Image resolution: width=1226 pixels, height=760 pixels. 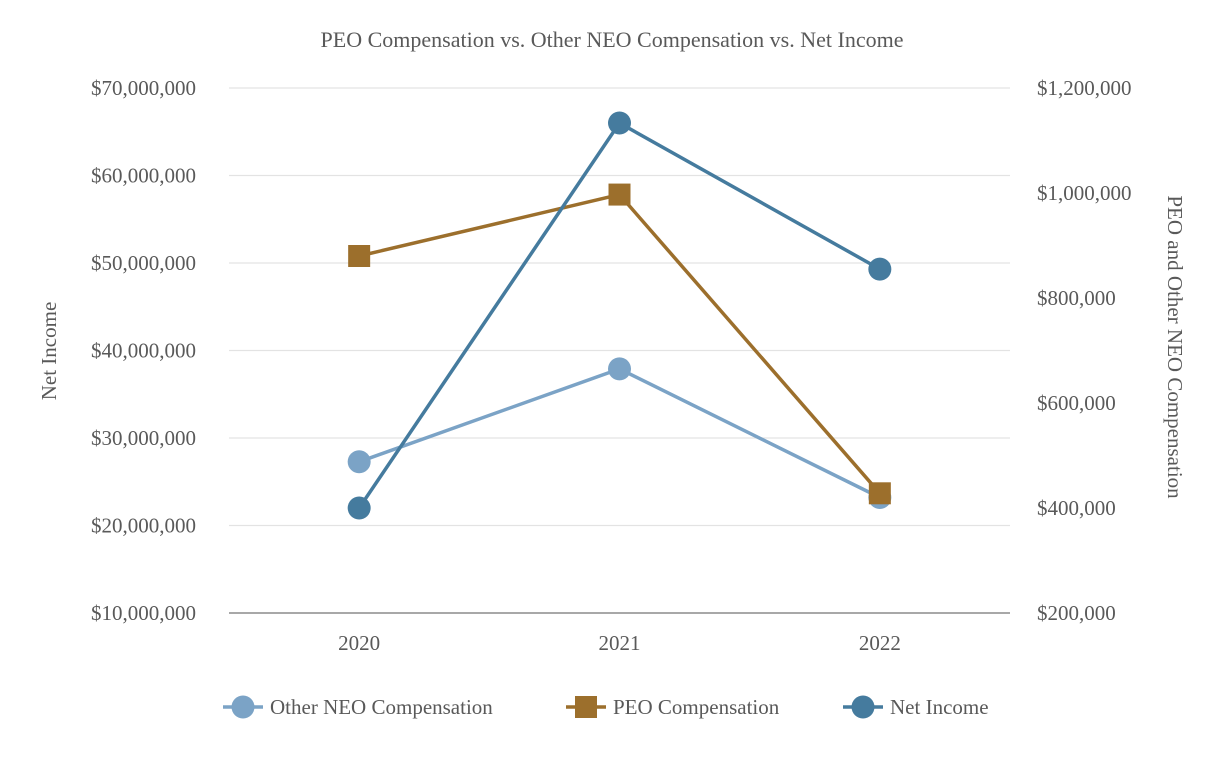 What do you see at coordinates (586, 707) in the screenshot?
I see `legend-marker-peo-compensation` at bounding box center [586, 707].